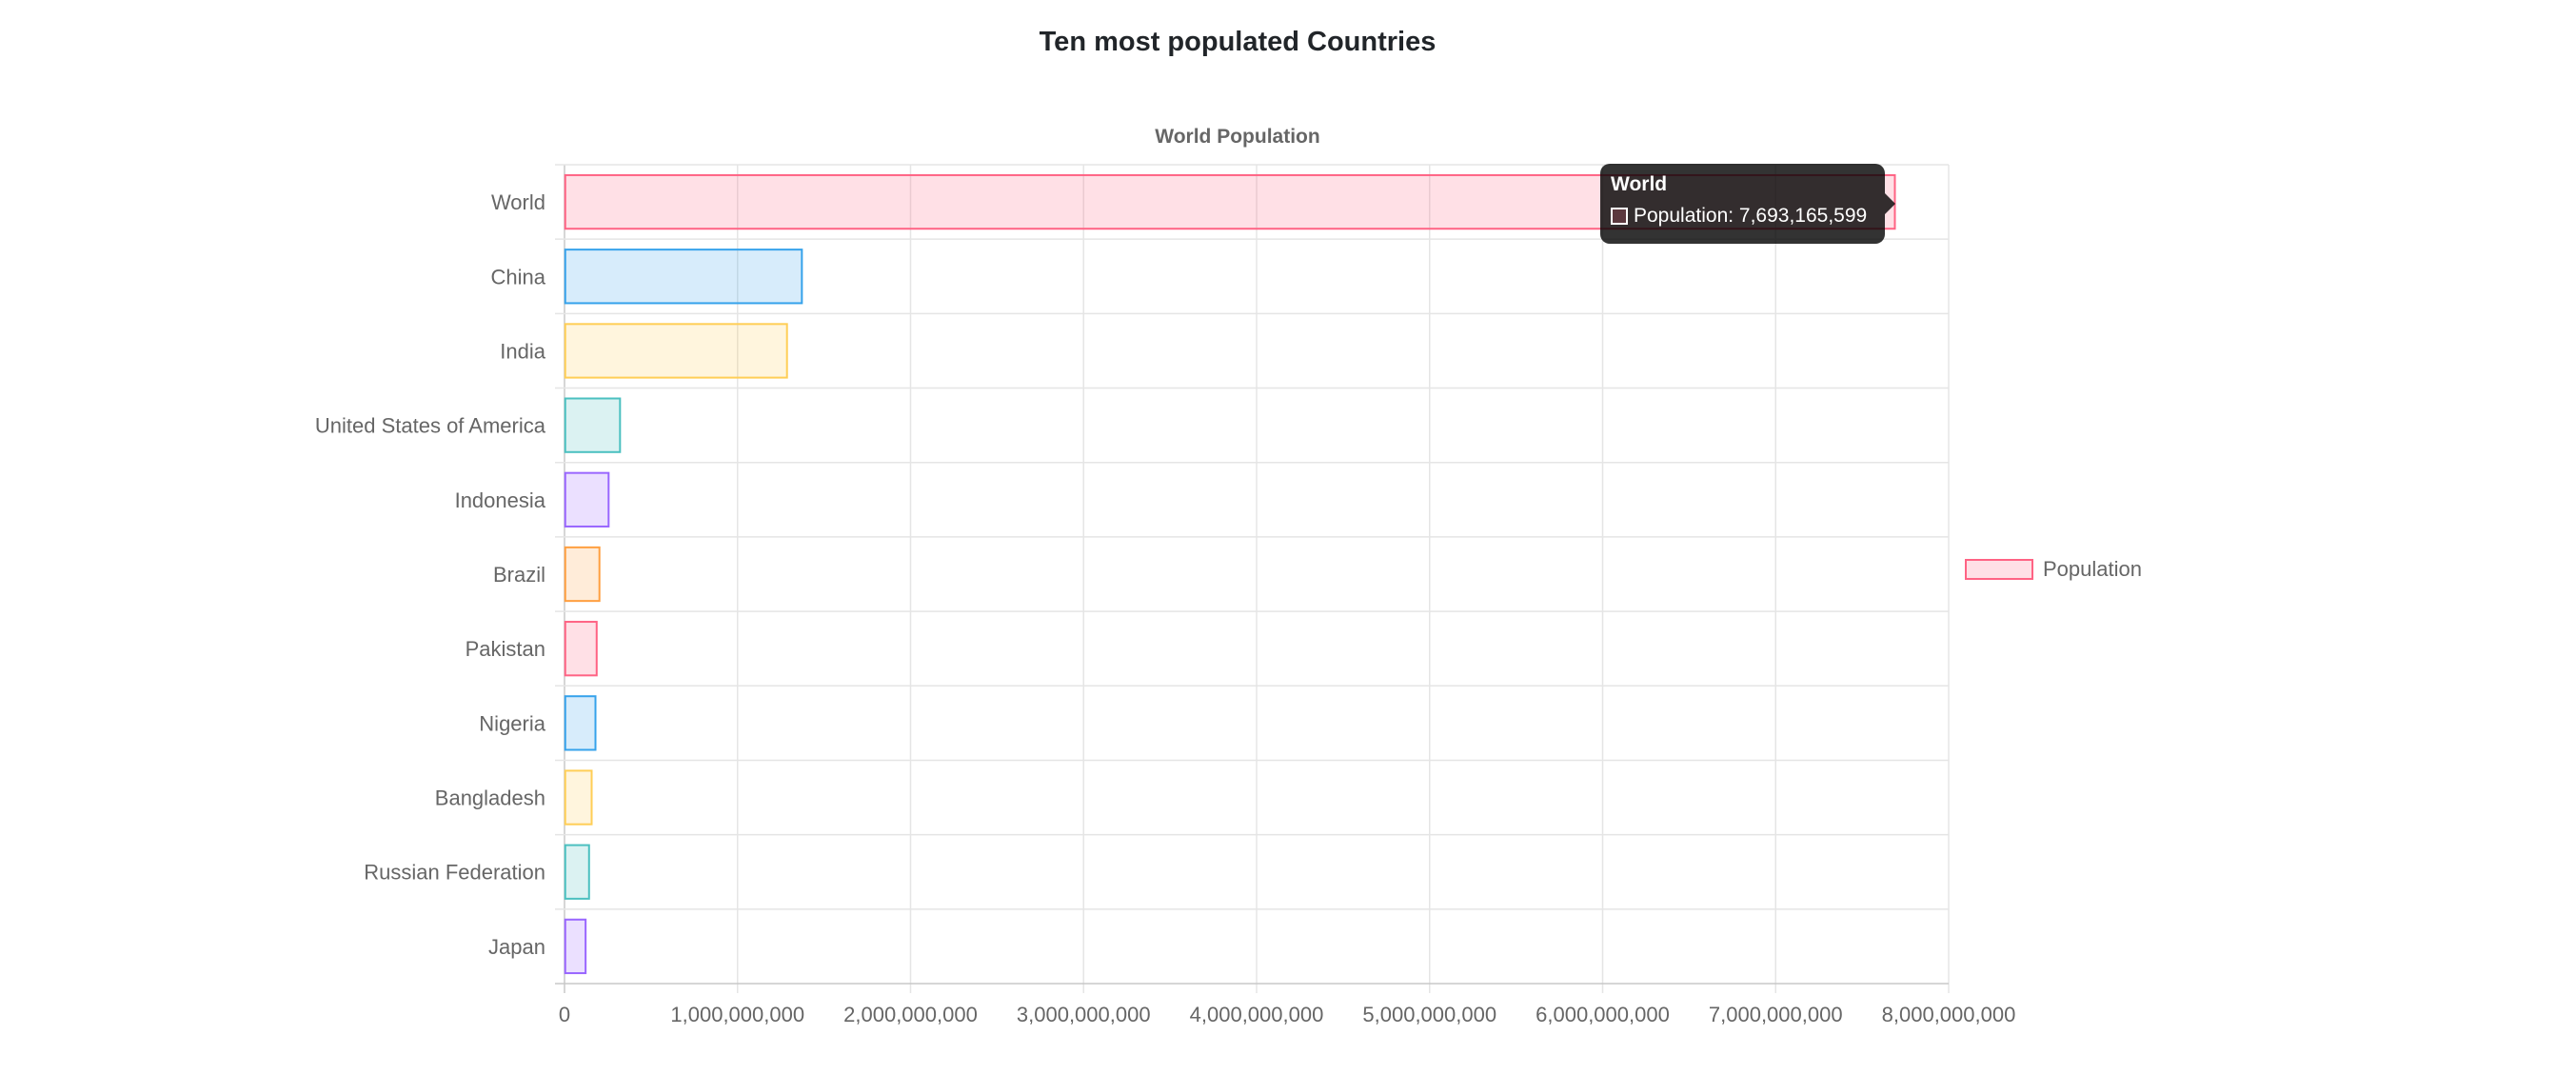  I want to click on bar-nigeria, so click(580, 723).